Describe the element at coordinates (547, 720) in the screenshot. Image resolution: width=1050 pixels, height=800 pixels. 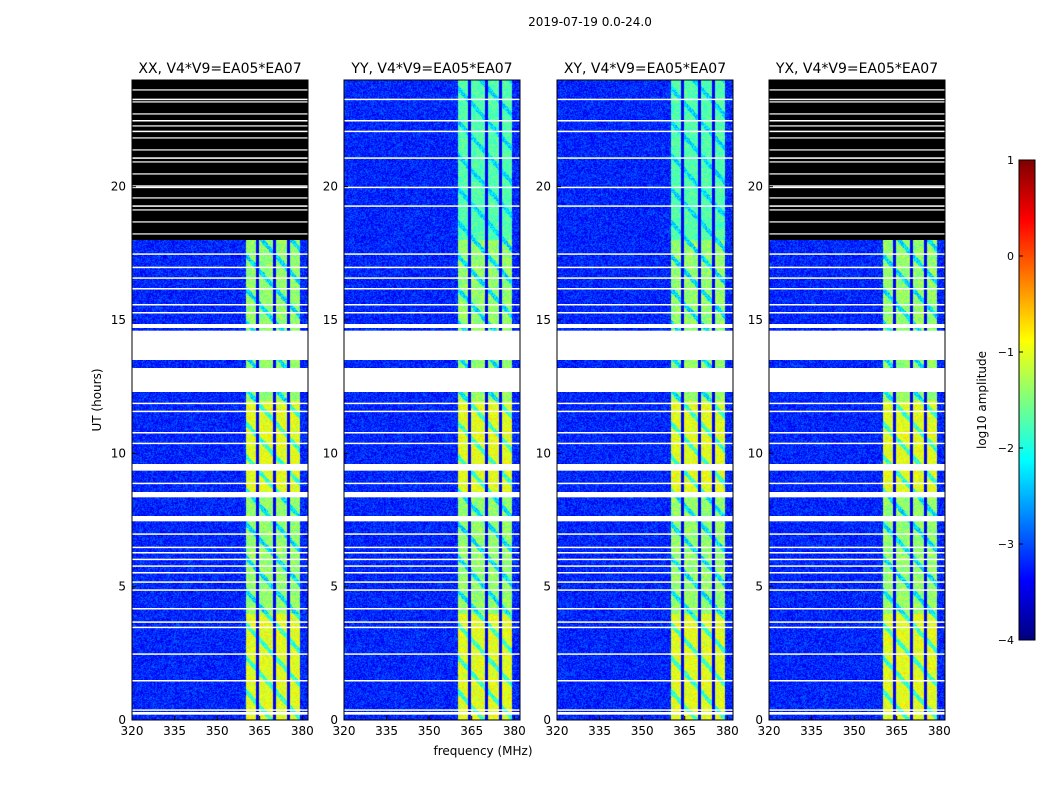
I see `y-tick-label: 0` at that location.